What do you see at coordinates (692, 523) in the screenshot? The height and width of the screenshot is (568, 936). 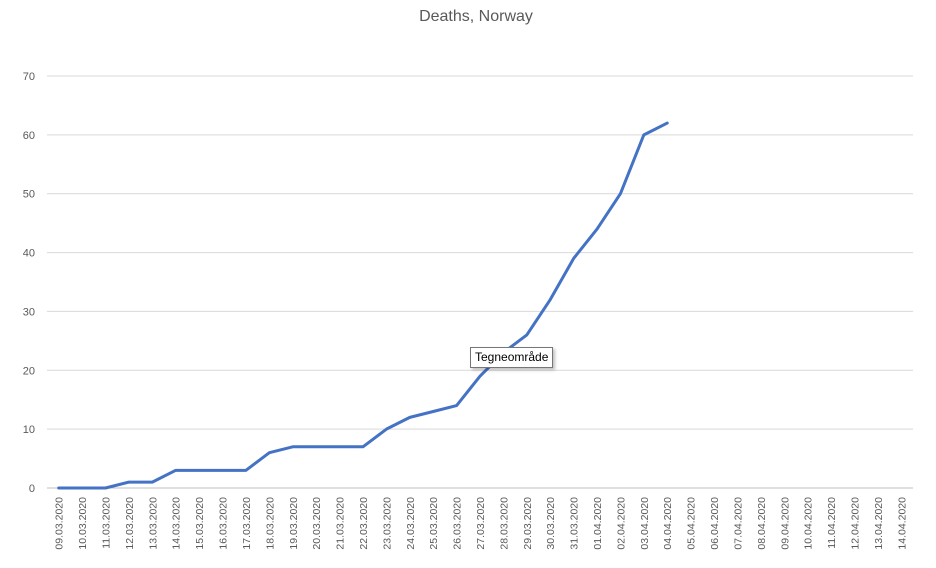 I see `x-tick-label: 05.04.2020` at bounding box center [692, 523].